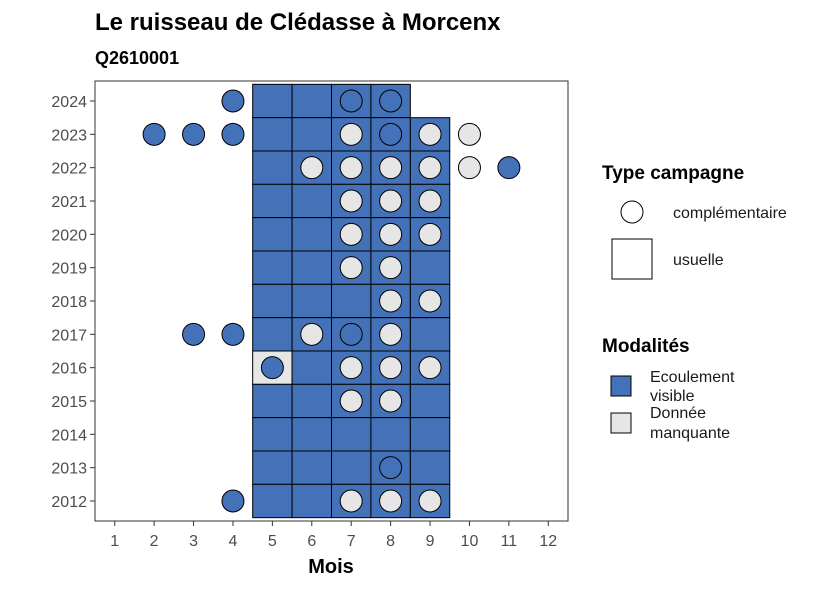 The height and width of the screenshot is (590, 826). What do you see at coordinates (673, 173) in the screenshot?
I see `legend-type-title: Type campagne` at bounding box center [673, 173].